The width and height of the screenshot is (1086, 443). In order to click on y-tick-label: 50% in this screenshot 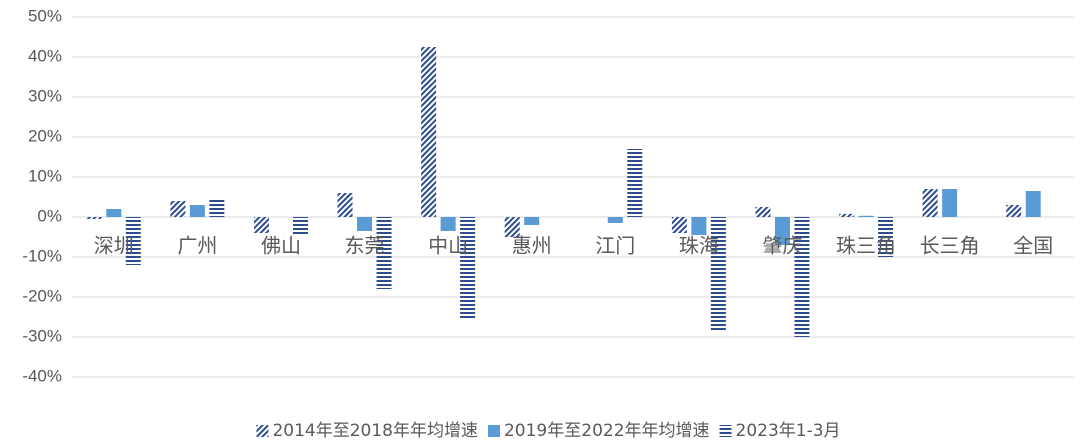, I will do `click(45, 15)`.